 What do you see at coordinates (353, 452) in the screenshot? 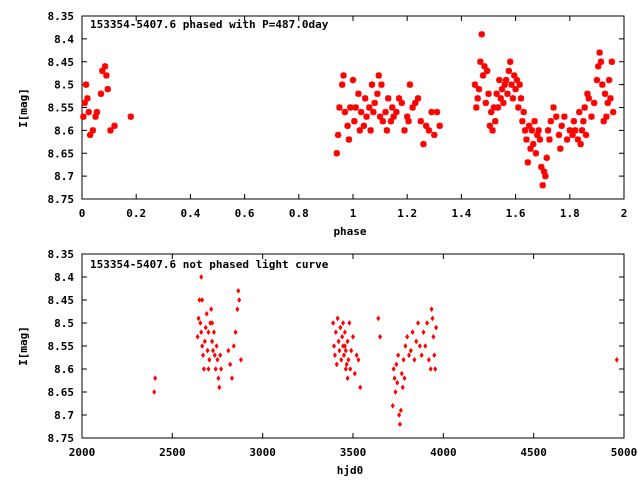
I see `unphased-x-tick-label: 3500` at bounding box center [353, 452].